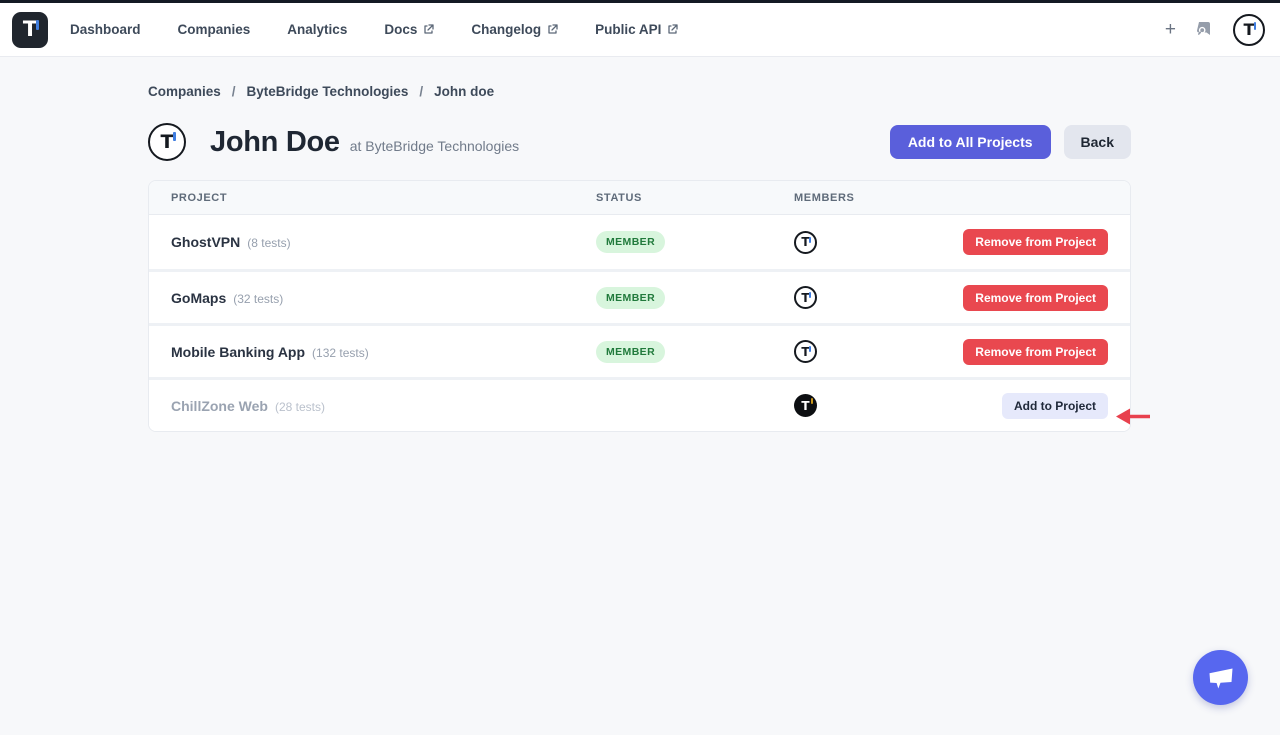 The height and width of the screenshot is (735, 1280). I want to click on breadcrumb-item-john-doe: John doe, so click(464, 91).